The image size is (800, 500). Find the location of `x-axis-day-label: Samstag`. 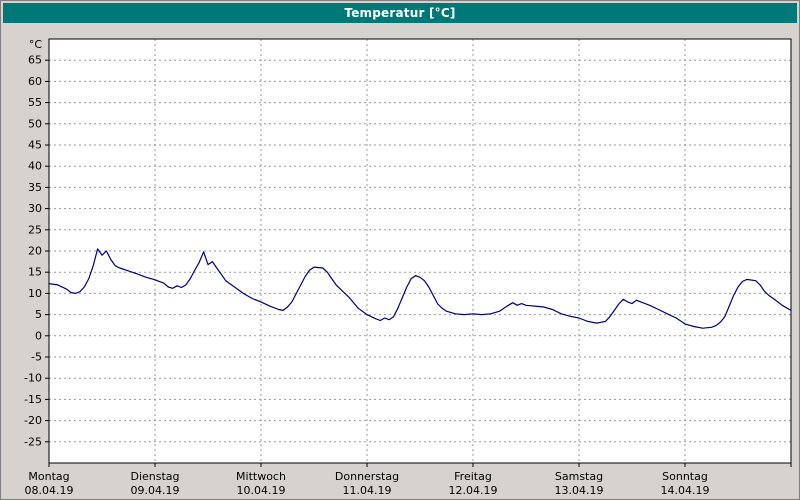

x-axis-day-label: Samstag is located at coordinates (579, 476).